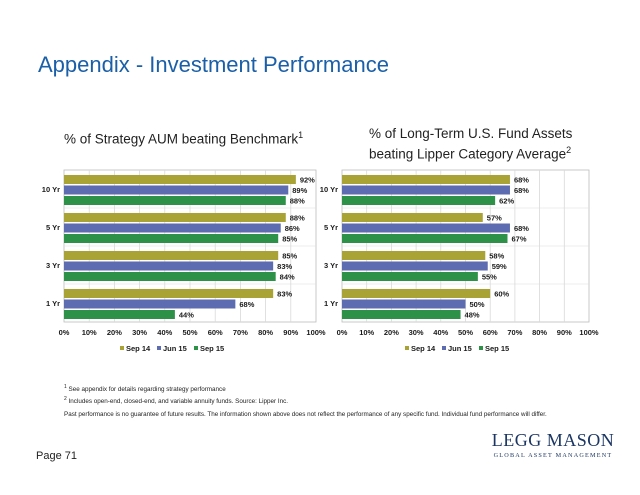 Image resolution: width=640 pixels, height=495 pixels. I want to click on right-x-tick-label: 80%, so click(539, 332).